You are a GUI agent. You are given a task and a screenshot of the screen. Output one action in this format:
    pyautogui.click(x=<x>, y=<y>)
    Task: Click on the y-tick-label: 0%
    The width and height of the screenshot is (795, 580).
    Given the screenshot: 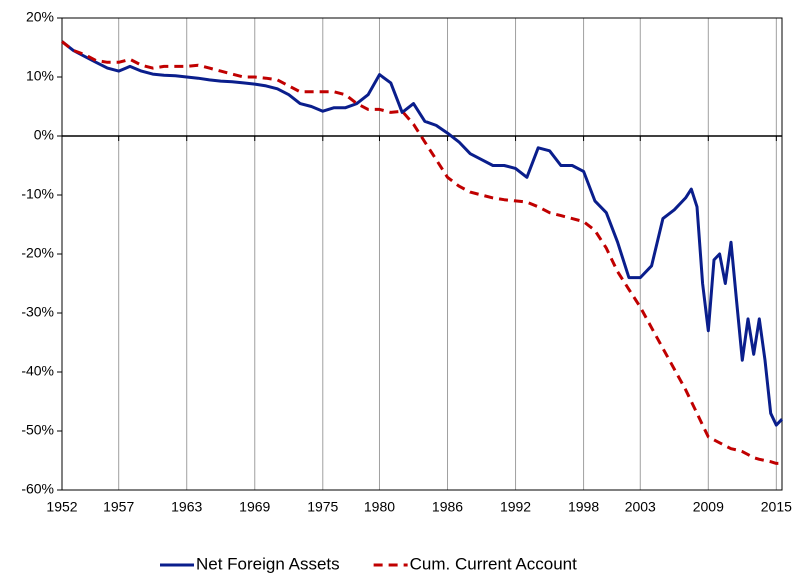 What is the action you would take?
    pyautogui.click(x=44, y=135)
    